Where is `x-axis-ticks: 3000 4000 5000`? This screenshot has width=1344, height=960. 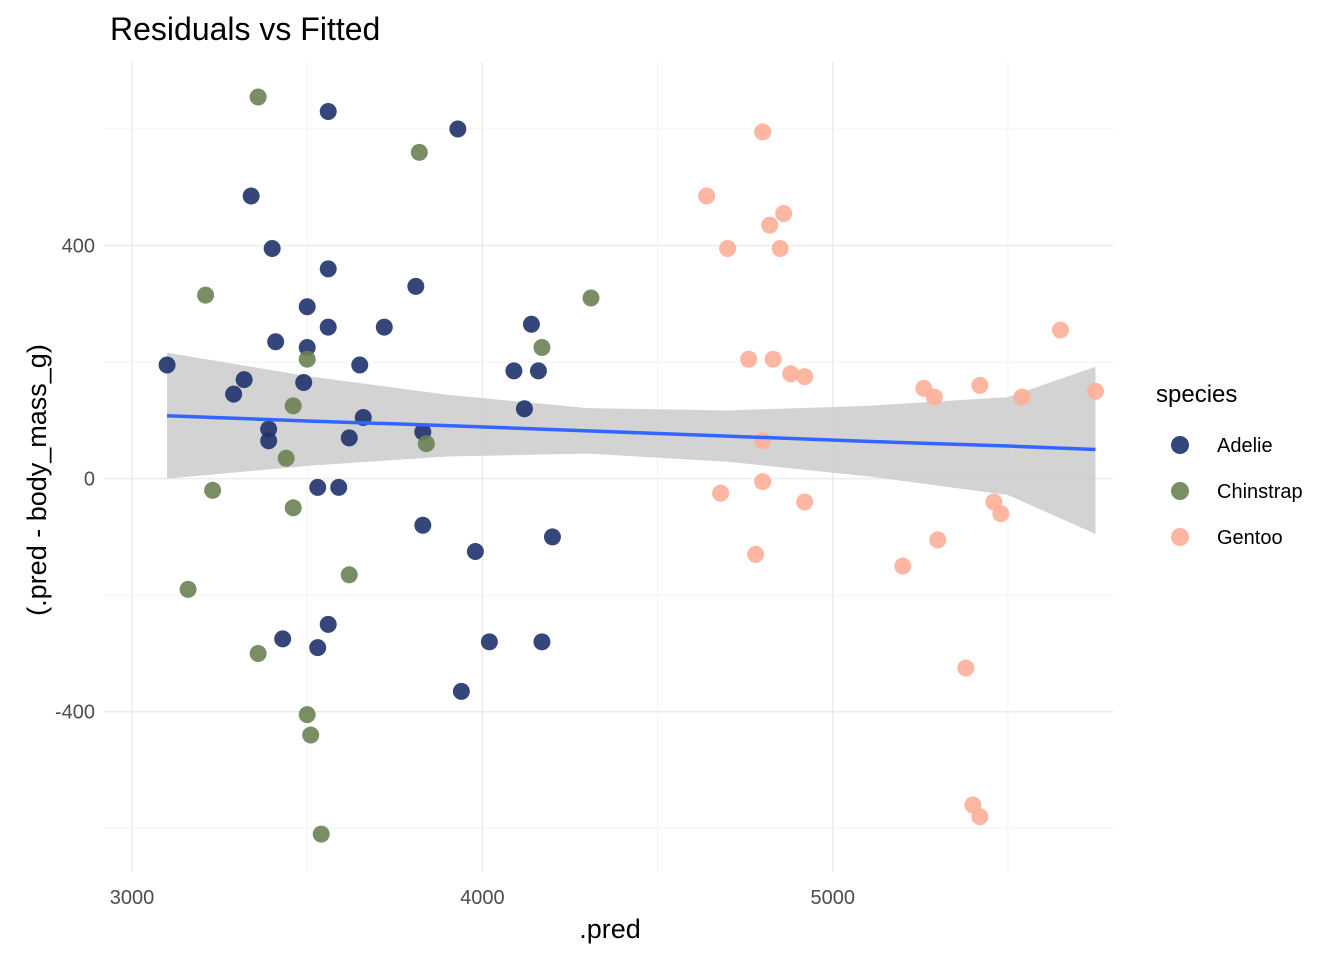 x-axis-ticks: 3000 4000 5000 is located at coordinates (482, 898).